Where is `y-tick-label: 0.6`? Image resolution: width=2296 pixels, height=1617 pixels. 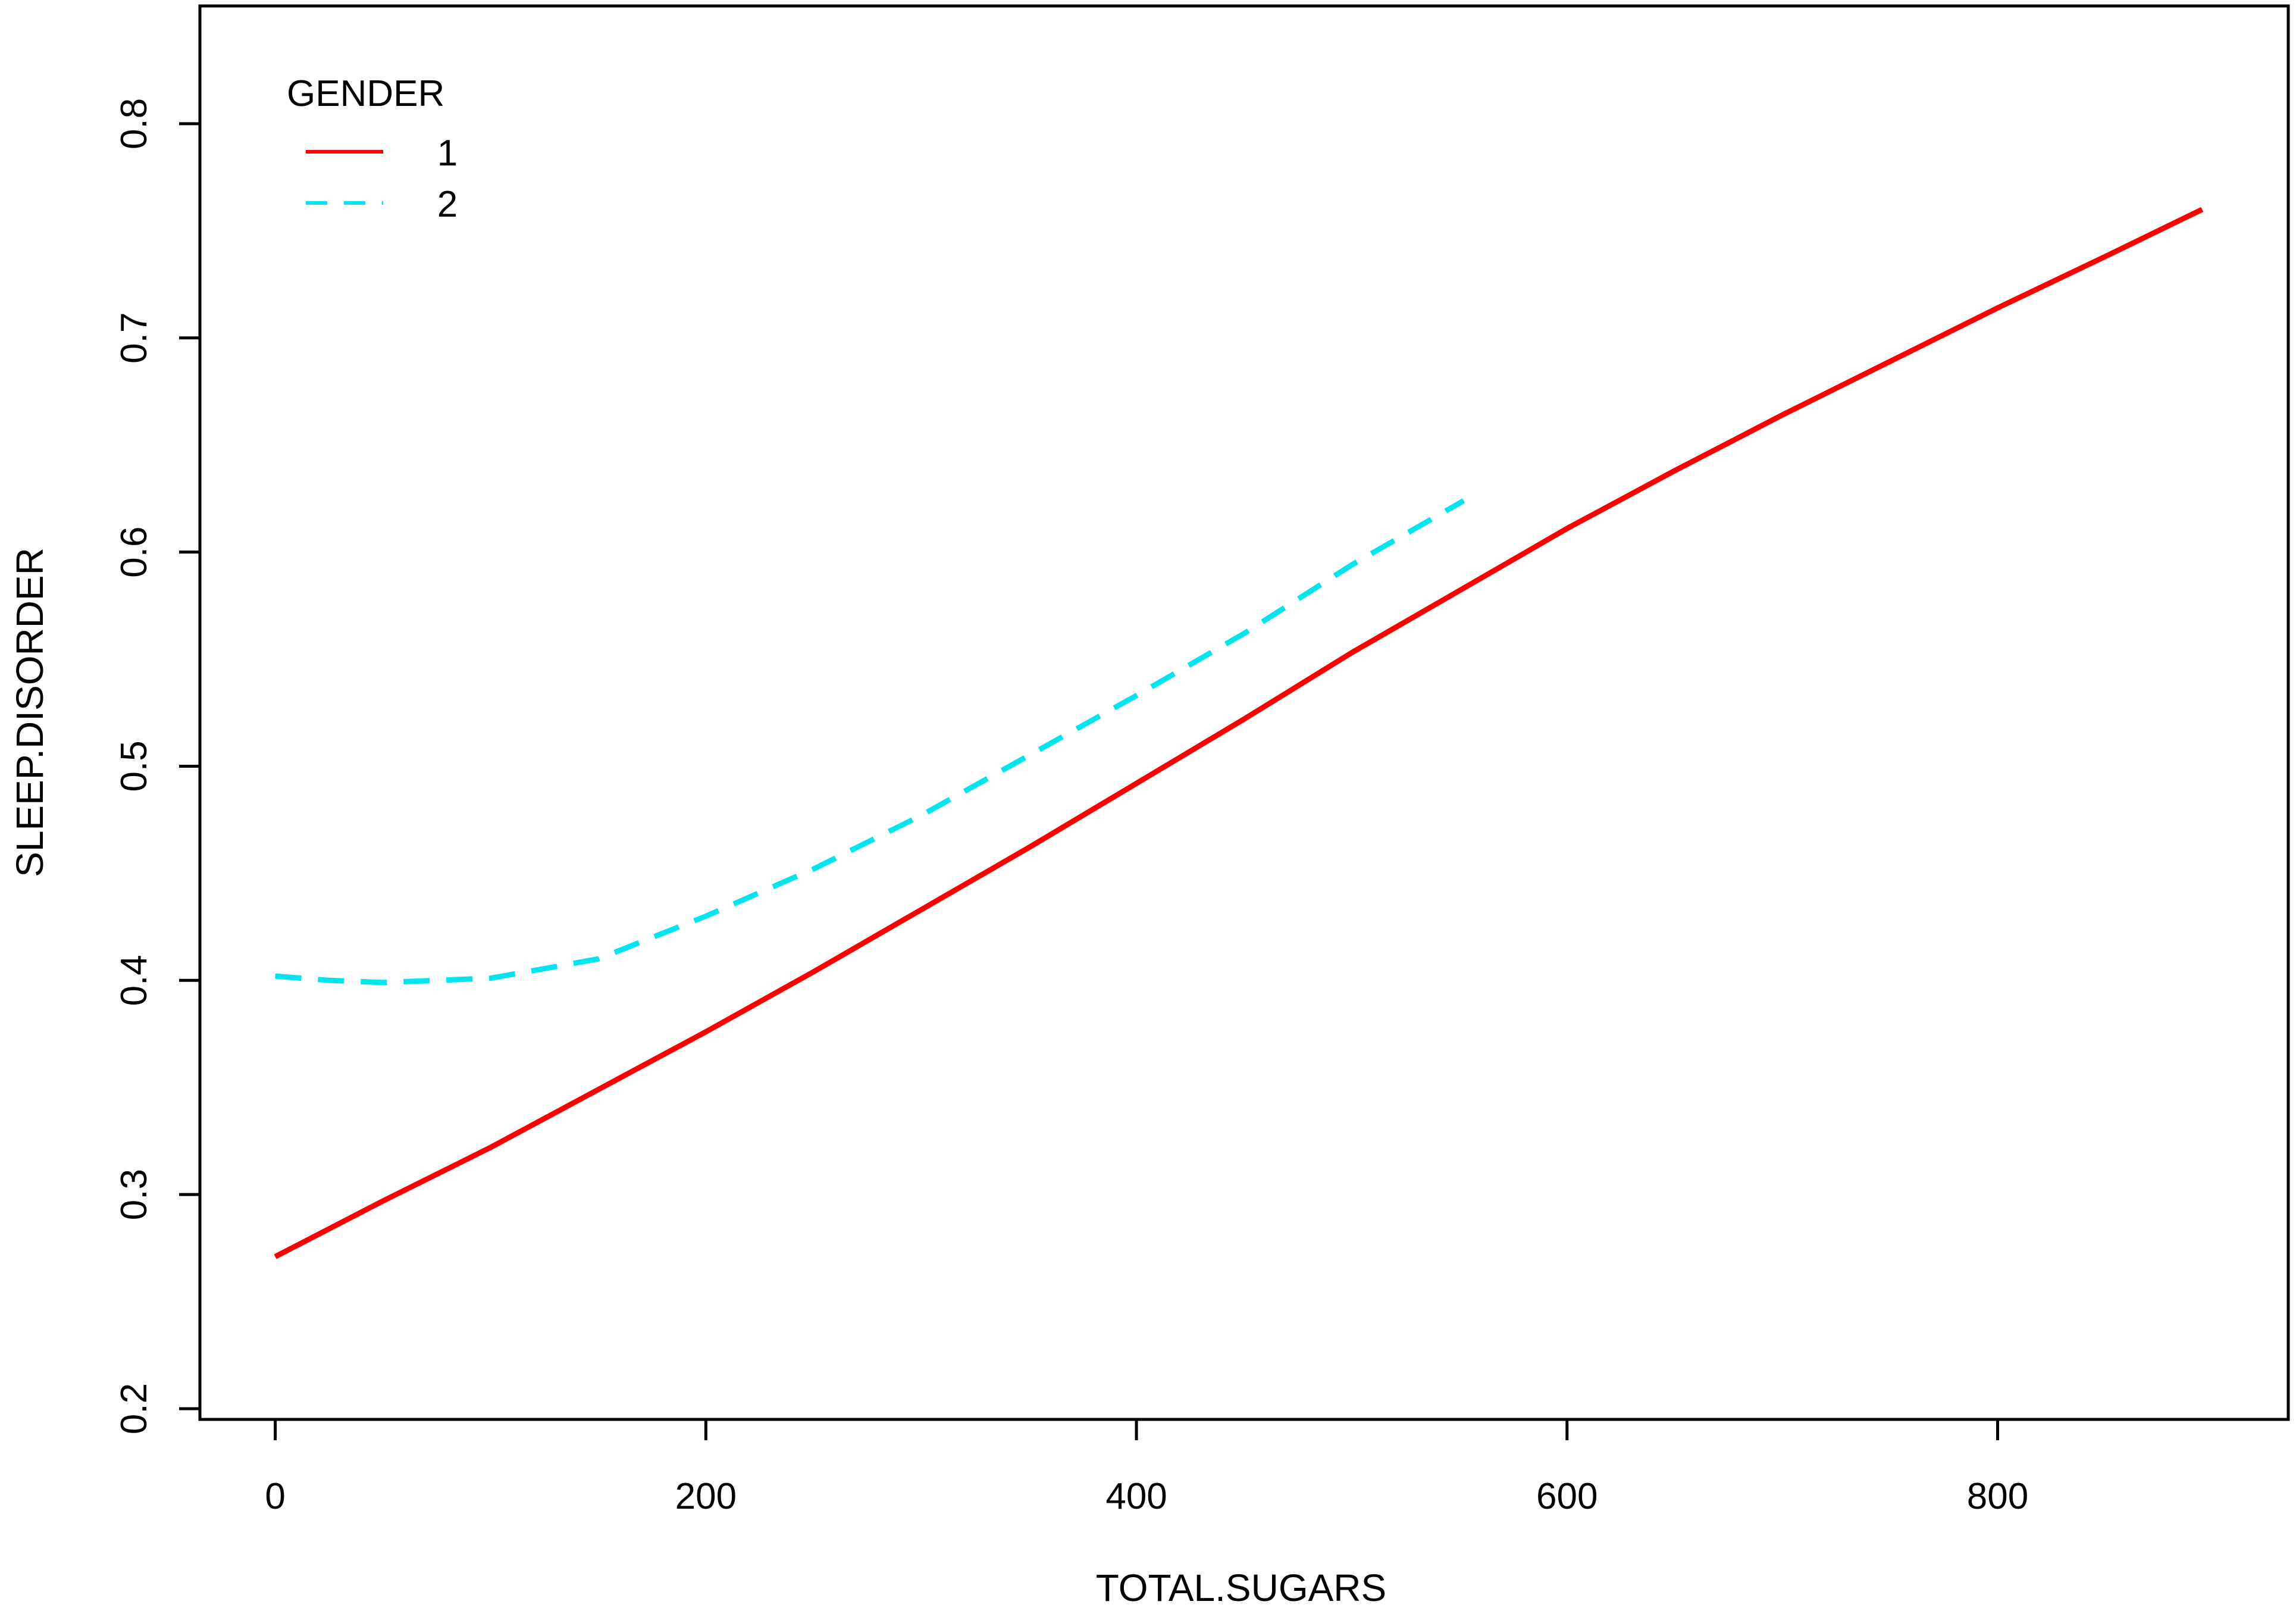 y-tick-label: 0.6 is located at coordinates (134, 552).